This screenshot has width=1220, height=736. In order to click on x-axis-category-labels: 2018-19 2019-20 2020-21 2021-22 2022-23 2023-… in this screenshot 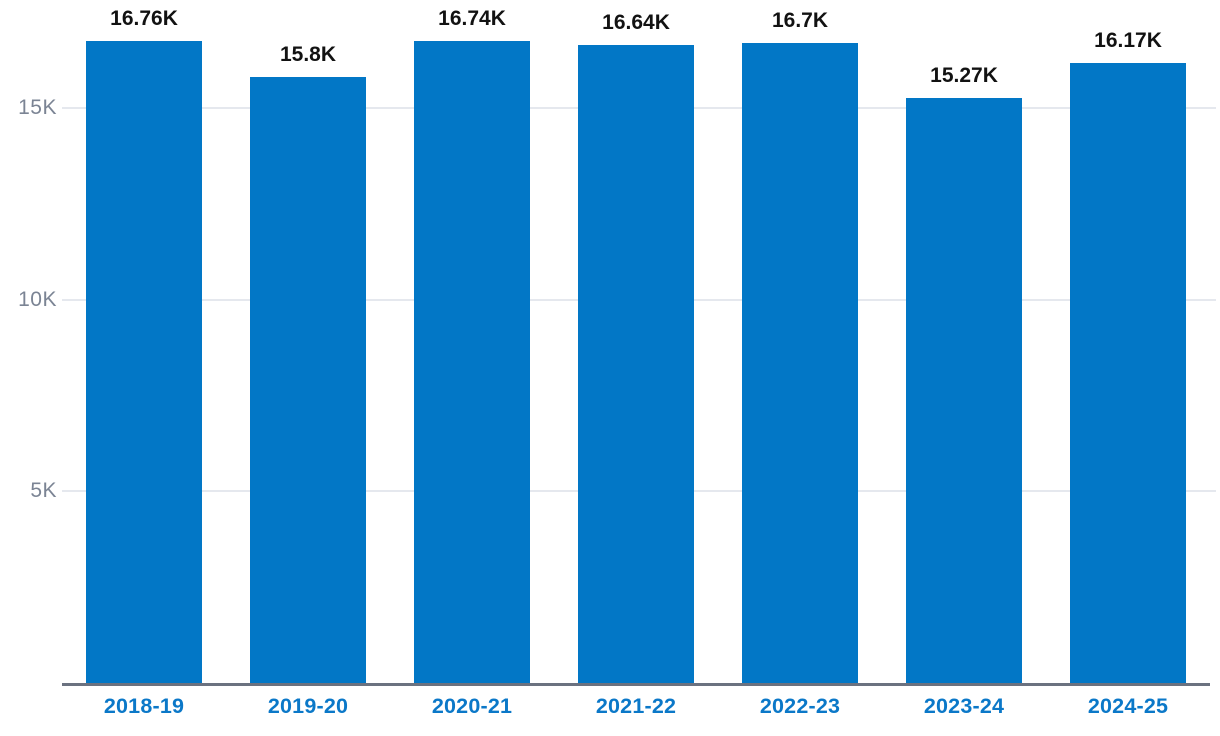, I will do `click(636, 706)`.